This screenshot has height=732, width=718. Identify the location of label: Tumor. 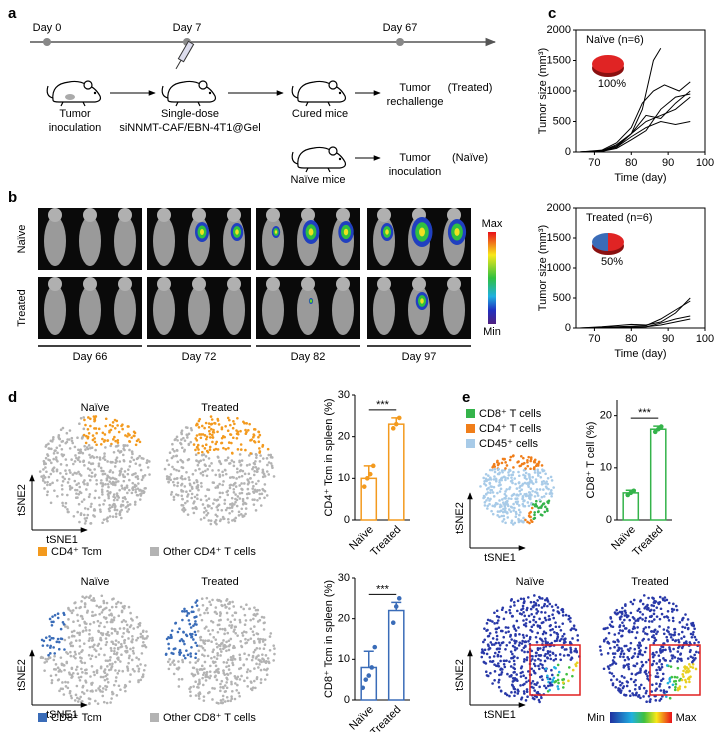
(415, 158).